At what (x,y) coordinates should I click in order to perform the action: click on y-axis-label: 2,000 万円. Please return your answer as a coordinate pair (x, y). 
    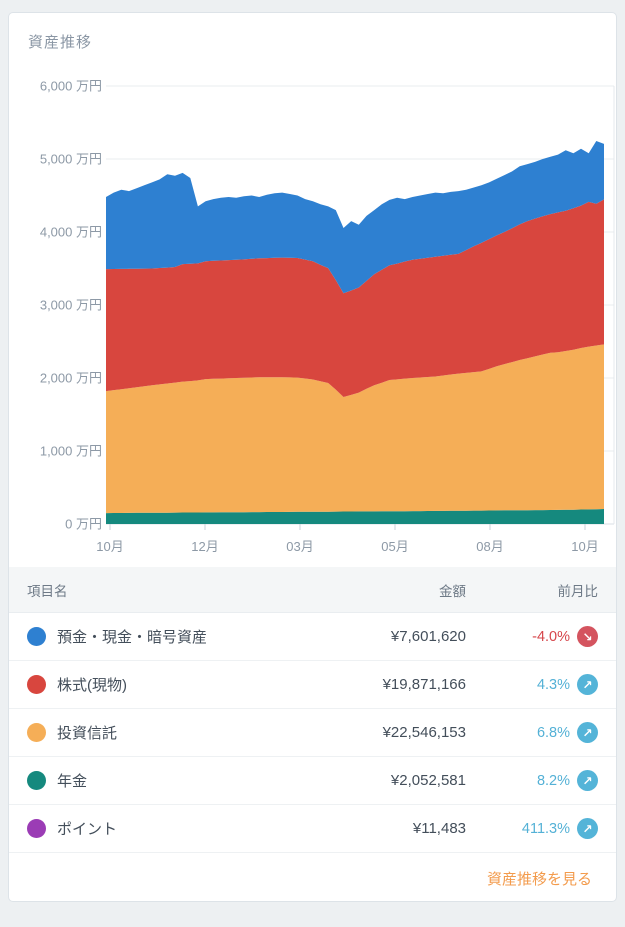
    Looking at the image, I should click on (71, 378).